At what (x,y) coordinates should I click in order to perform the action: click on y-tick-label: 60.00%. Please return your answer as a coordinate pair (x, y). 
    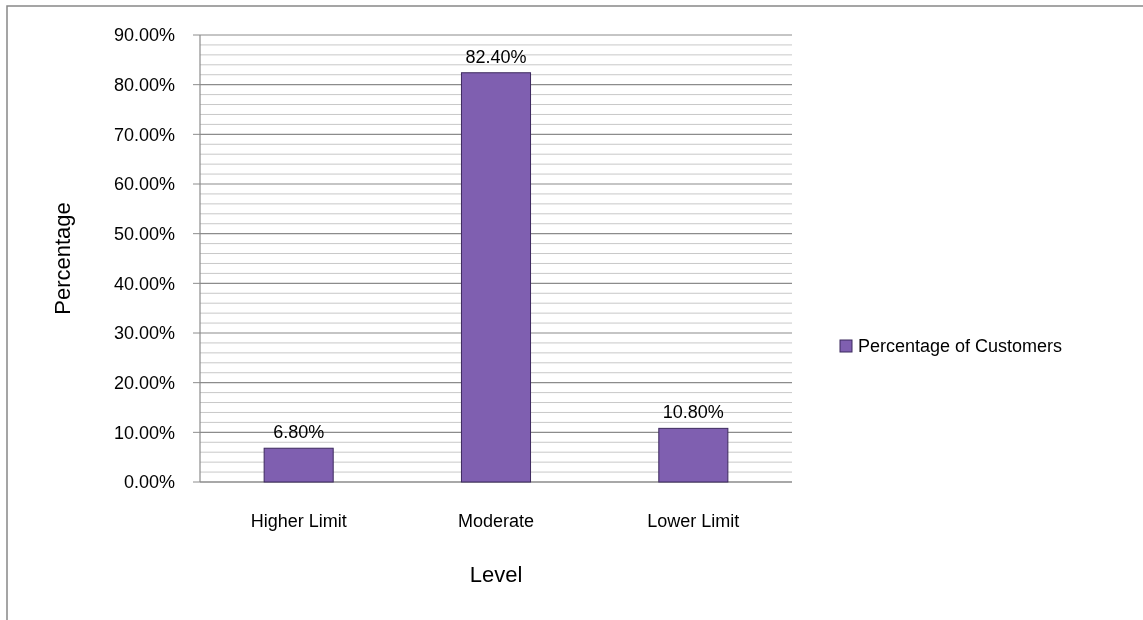
    Looking at the image, I should click on (144, 184).